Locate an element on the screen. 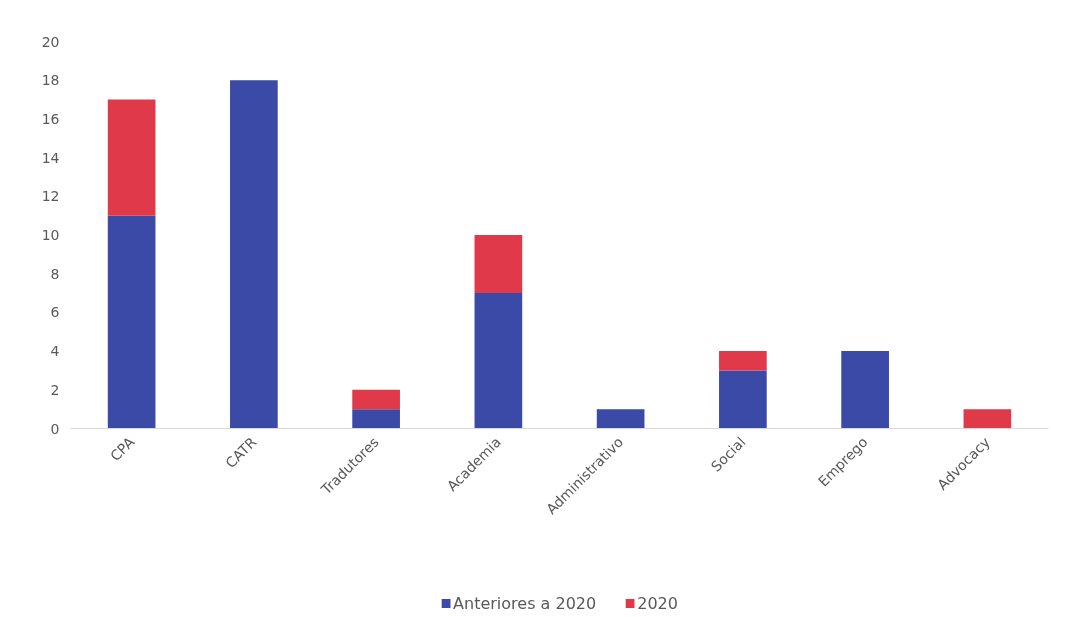 The width and height of the screenshot is (1068, 628). x-tick-label: CPA is located at coordinates (122, 449).